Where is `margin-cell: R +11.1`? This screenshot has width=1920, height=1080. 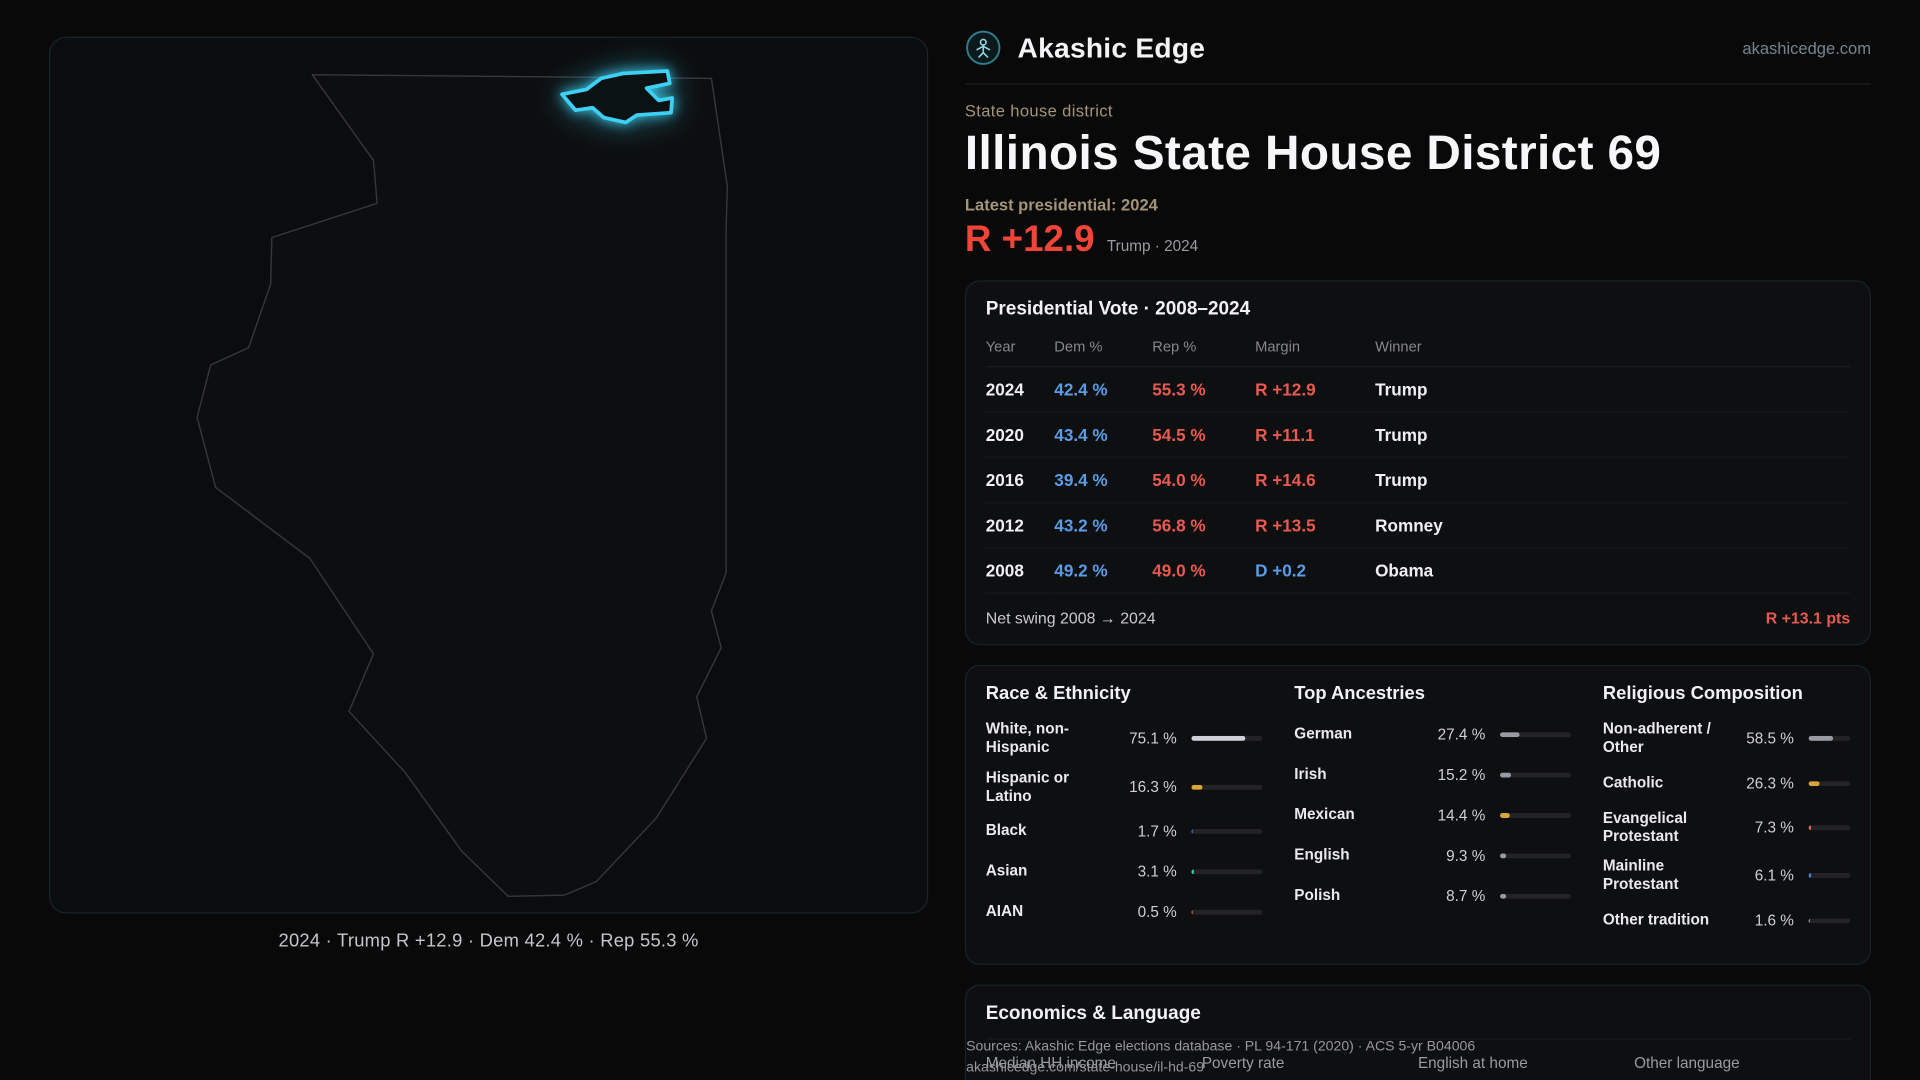
margin-cell: R +11.1 is located at coordinates (1315, 435).